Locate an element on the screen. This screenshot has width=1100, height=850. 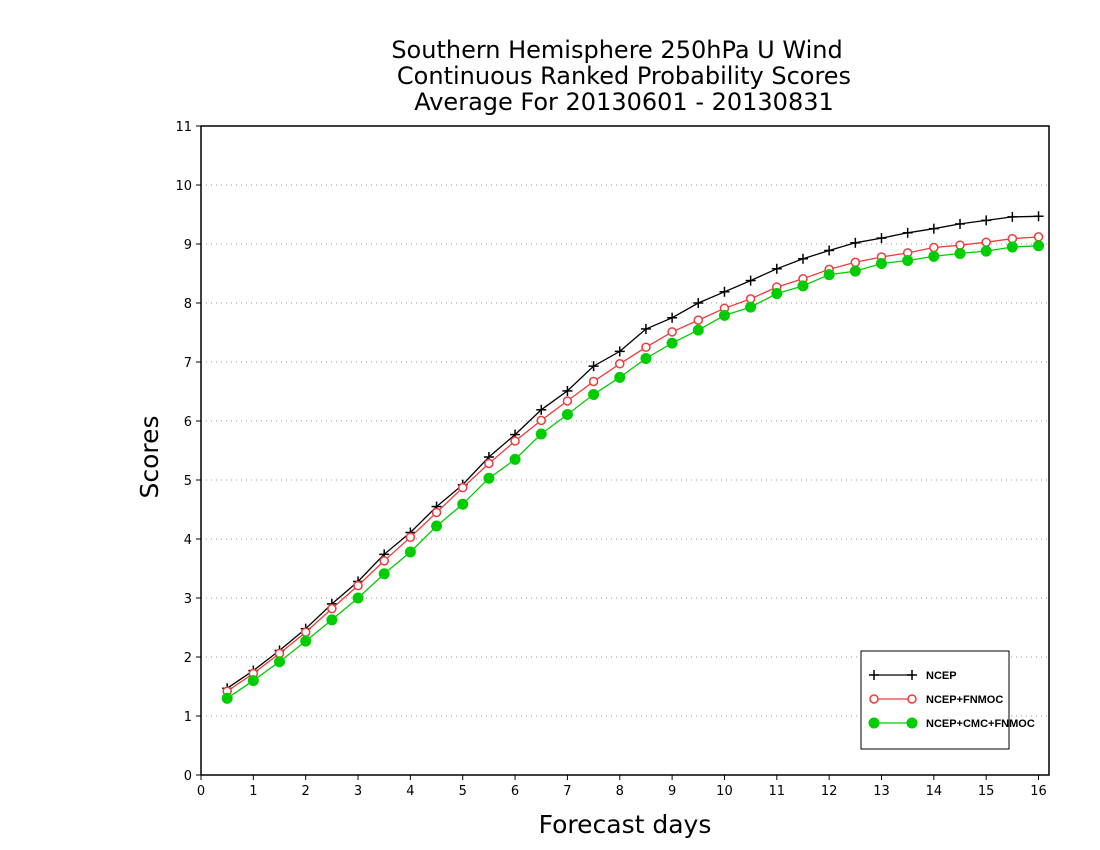
title-line-3: Average For 20130601 - 20130831 is located at coordinates (624, 102).